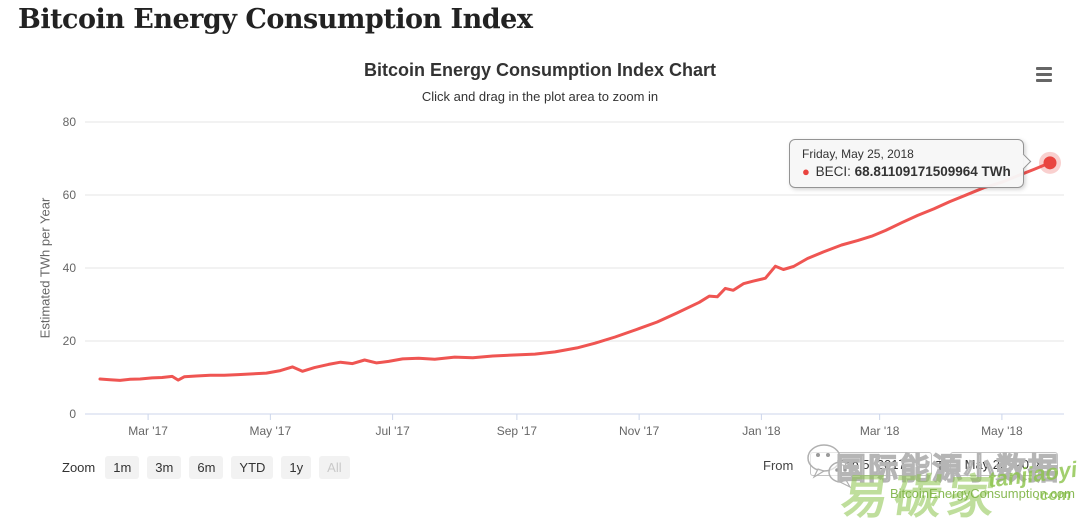  I want to click on zoom-label: Zoom, so click(79, 467).